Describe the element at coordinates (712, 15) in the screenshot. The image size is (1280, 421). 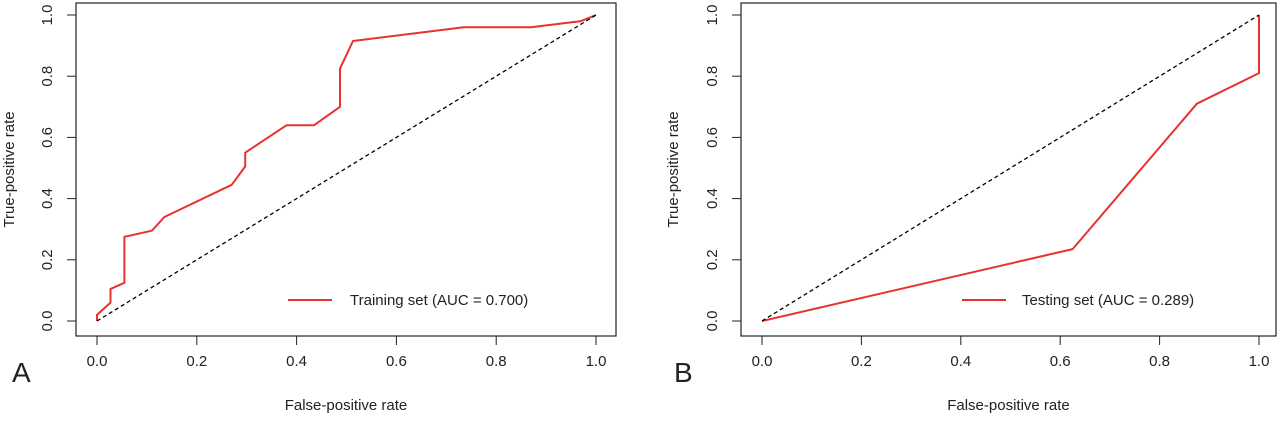
I see `panel-b-y-tick-label: 1.0` at that location.